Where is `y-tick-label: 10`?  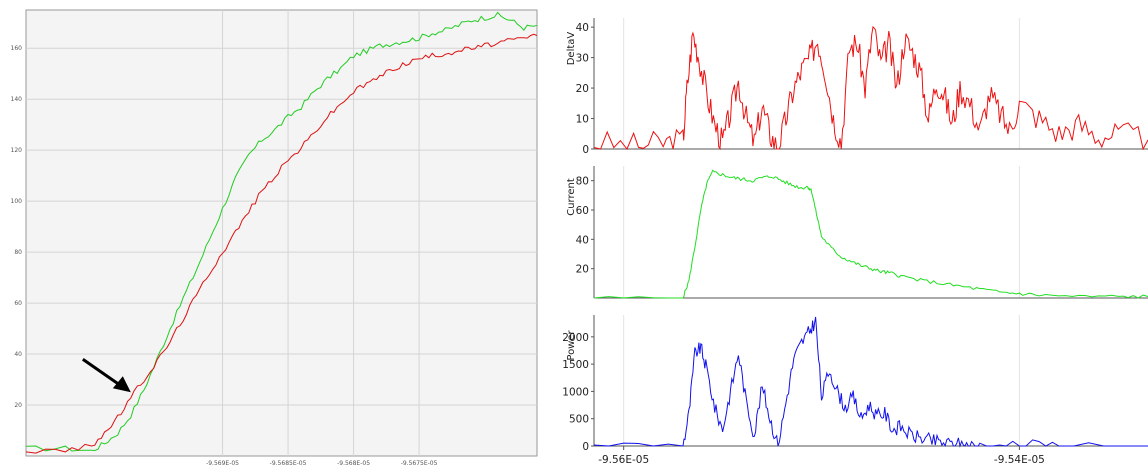
y-tick-label: 10 is located at coordinates (582, 120).